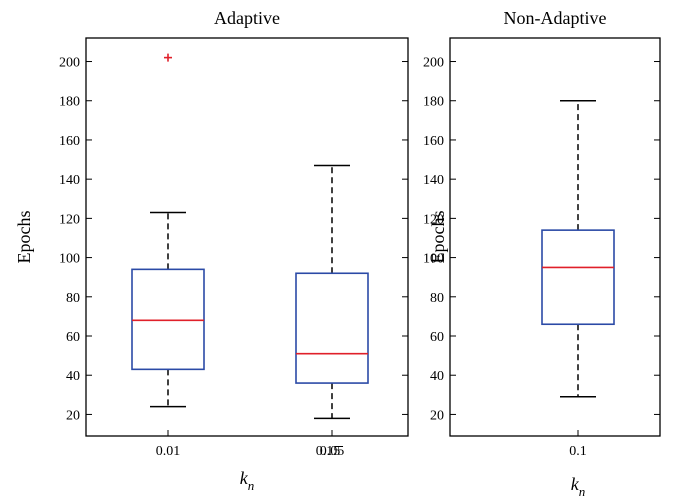  Describe the element at coordinates (328, 451) in the screenshot. I see `x-tick-label-overprint: 0.15` at that location.